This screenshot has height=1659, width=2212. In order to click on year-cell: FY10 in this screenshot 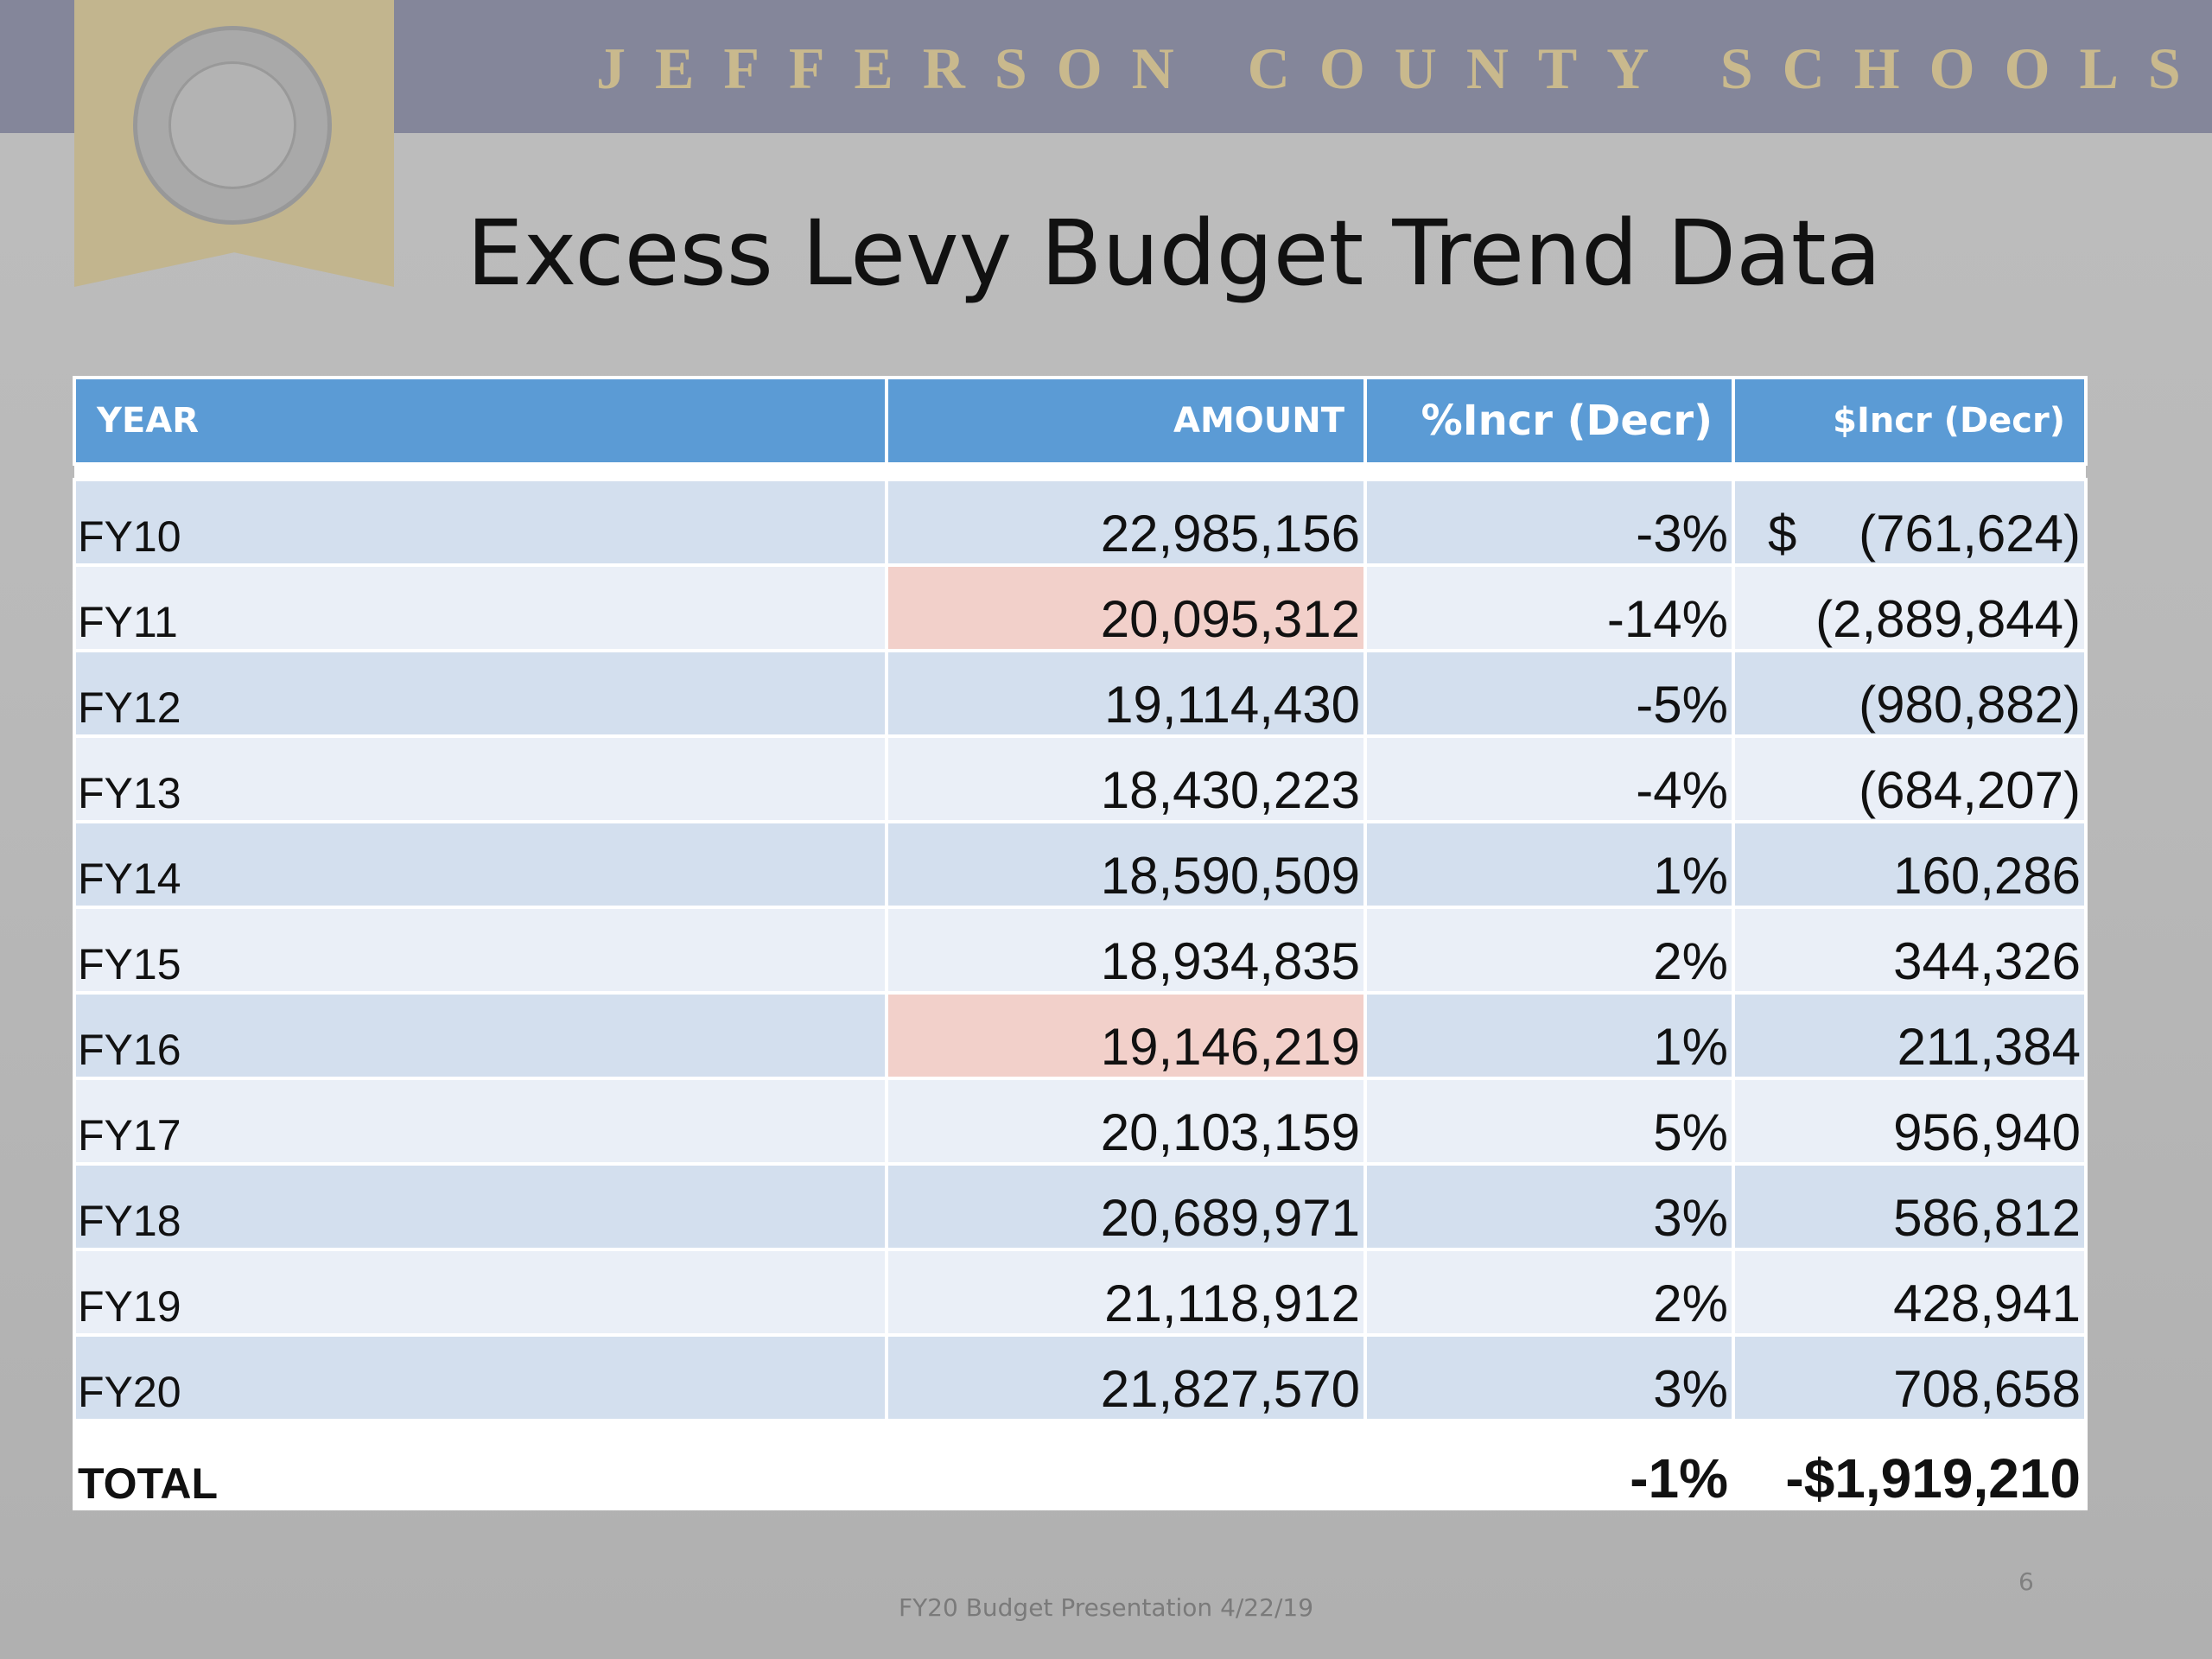, I will do `click(480, 521)`.